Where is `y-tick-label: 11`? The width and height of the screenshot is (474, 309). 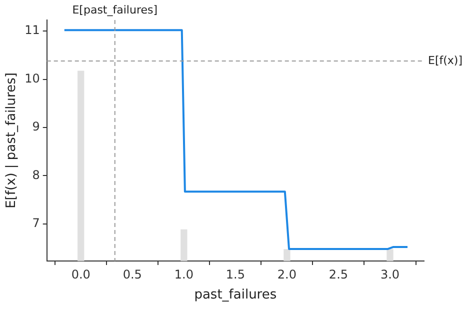
y-tick-label: 11 is located at coordinates (32, 30).